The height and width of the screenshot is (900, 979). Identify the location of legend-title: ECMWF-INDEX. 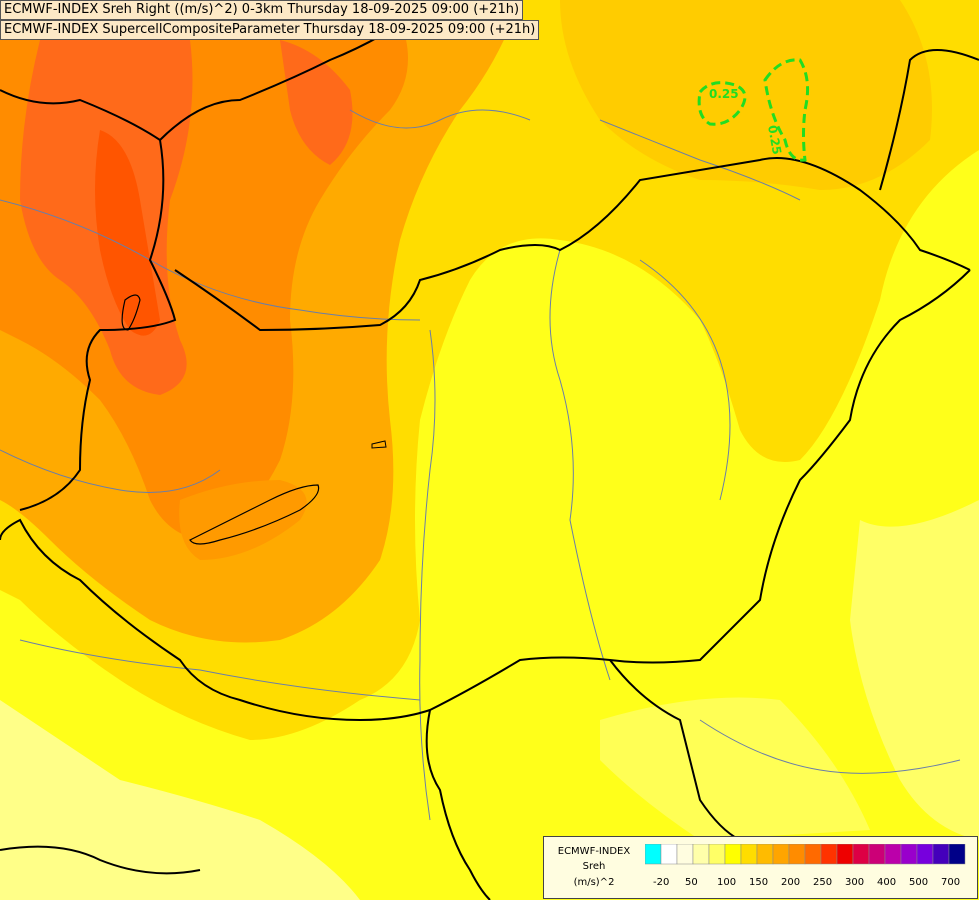
(594, 851).